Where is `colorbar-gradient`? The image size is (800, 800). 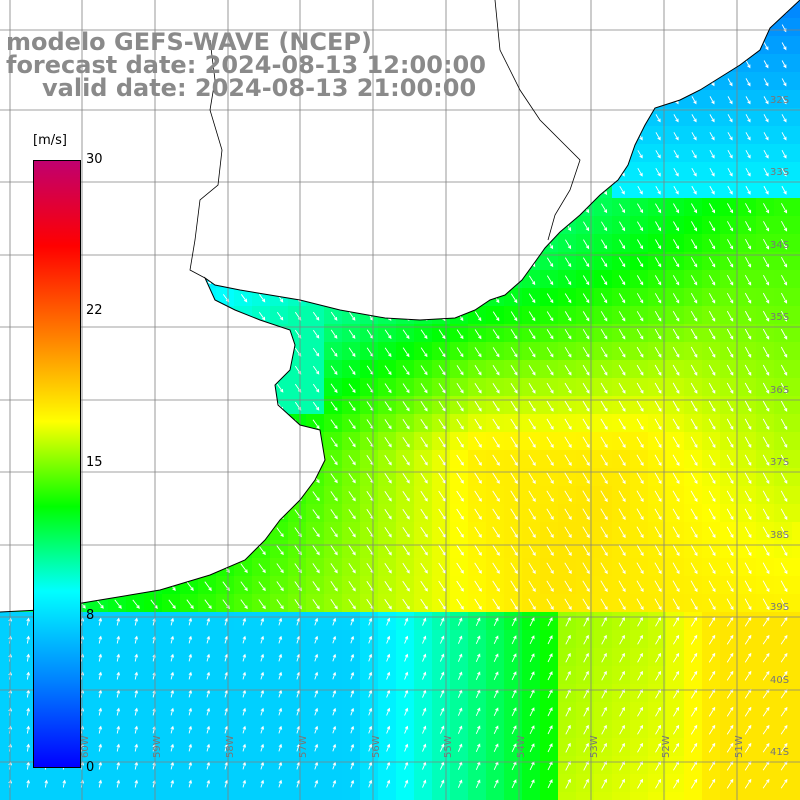
colorbar-gradient is located at coordinates (57, 464).